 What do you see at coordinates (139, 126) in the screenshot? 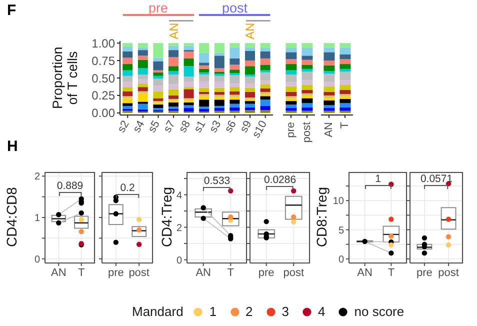
I see `x-tick-label: s4` at bounding box center [139, 126].